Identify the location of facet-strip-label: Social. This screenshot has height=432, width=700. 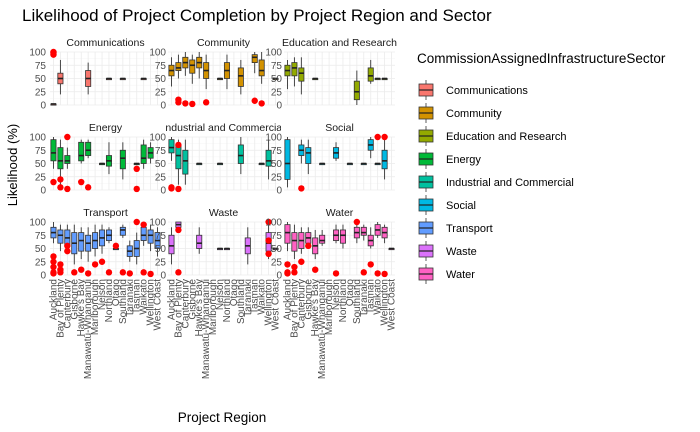
(339, 128).